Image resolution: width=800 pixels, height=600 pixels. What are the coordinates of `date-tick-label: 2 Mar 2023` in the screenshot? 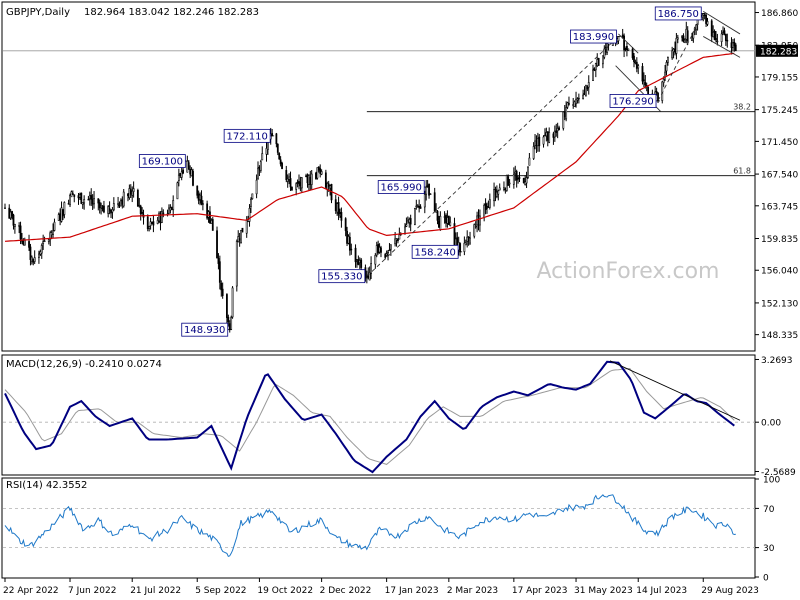 It's located at (472, 591).